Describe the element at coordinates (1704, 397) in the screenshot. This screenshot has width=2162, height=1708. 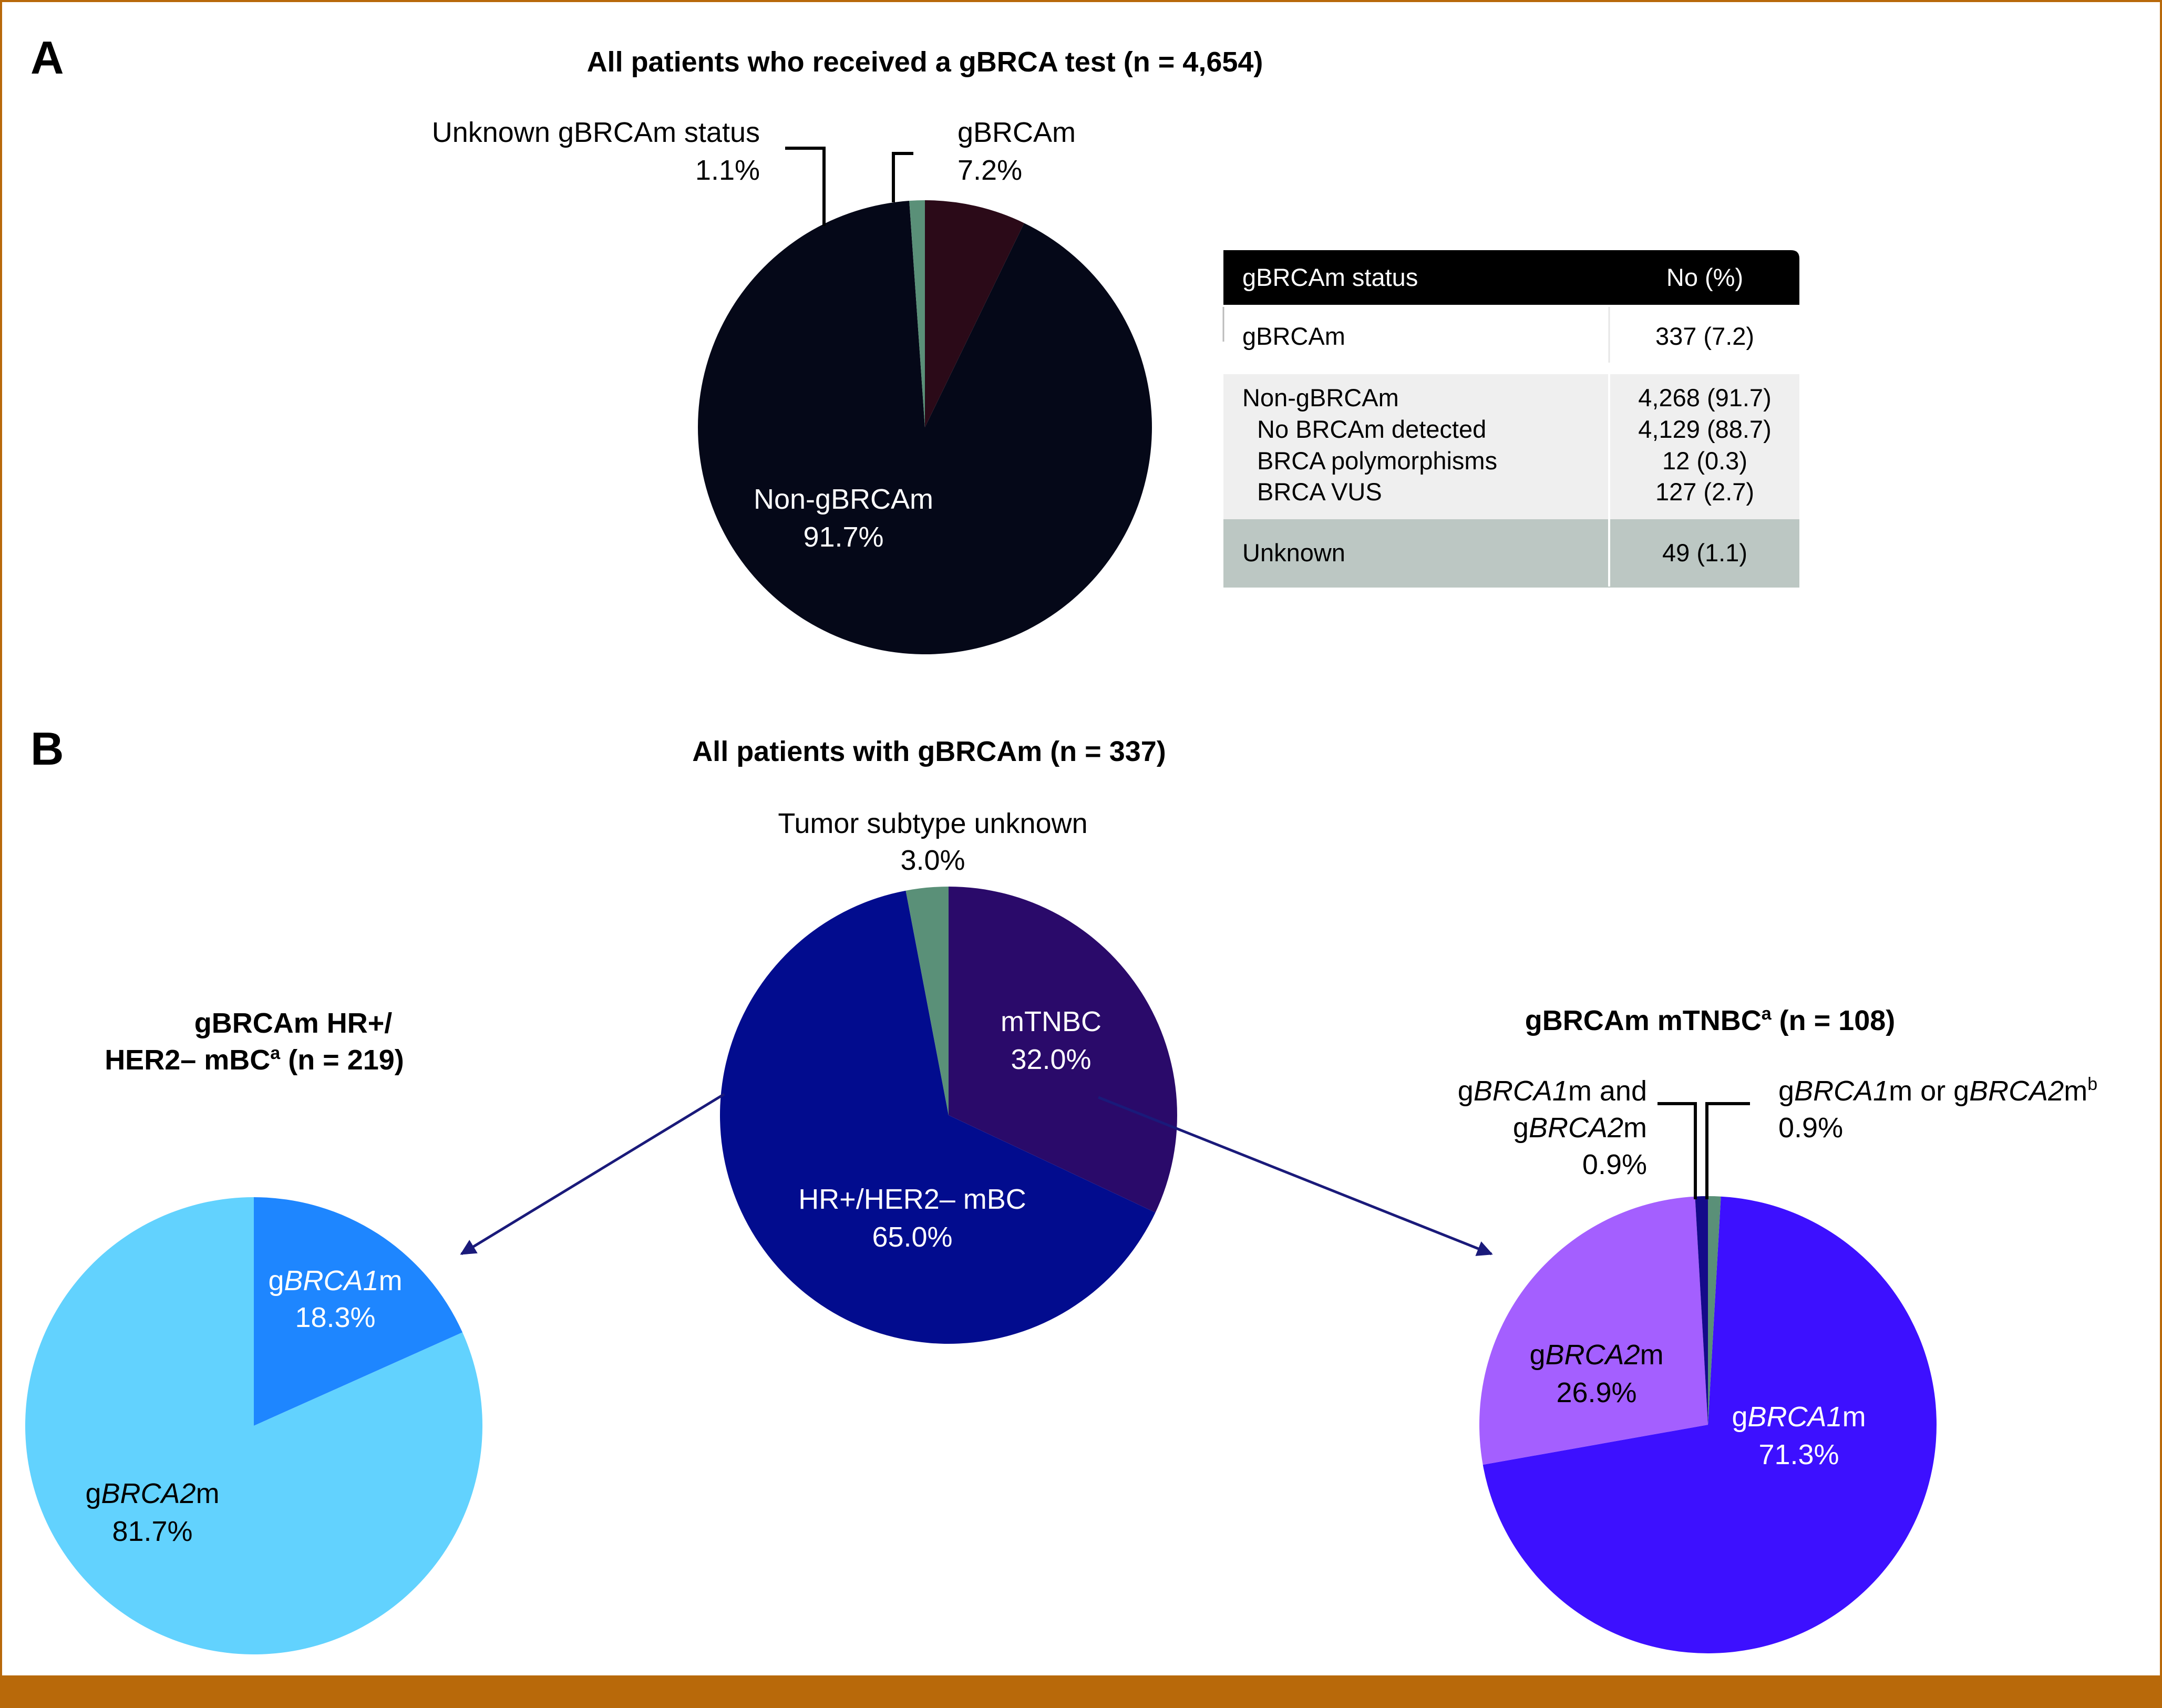
I see `table-row-1-value: 4,268 (91.7)` at that location.